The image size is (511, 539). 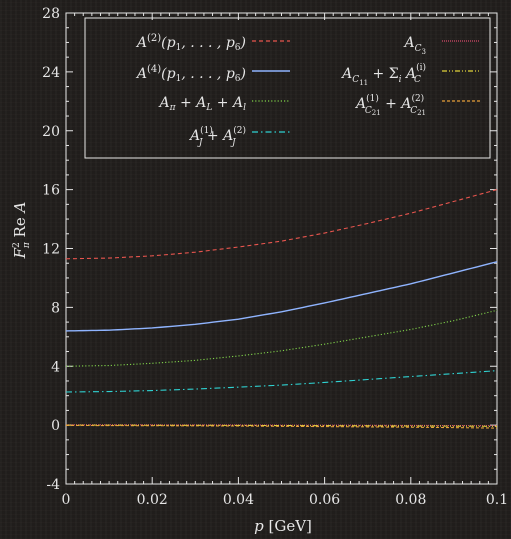 What do you see at coordinates (53, 485) in the screenshot?
I see `y-tick-label: -4` at bounding box center [53, 485].